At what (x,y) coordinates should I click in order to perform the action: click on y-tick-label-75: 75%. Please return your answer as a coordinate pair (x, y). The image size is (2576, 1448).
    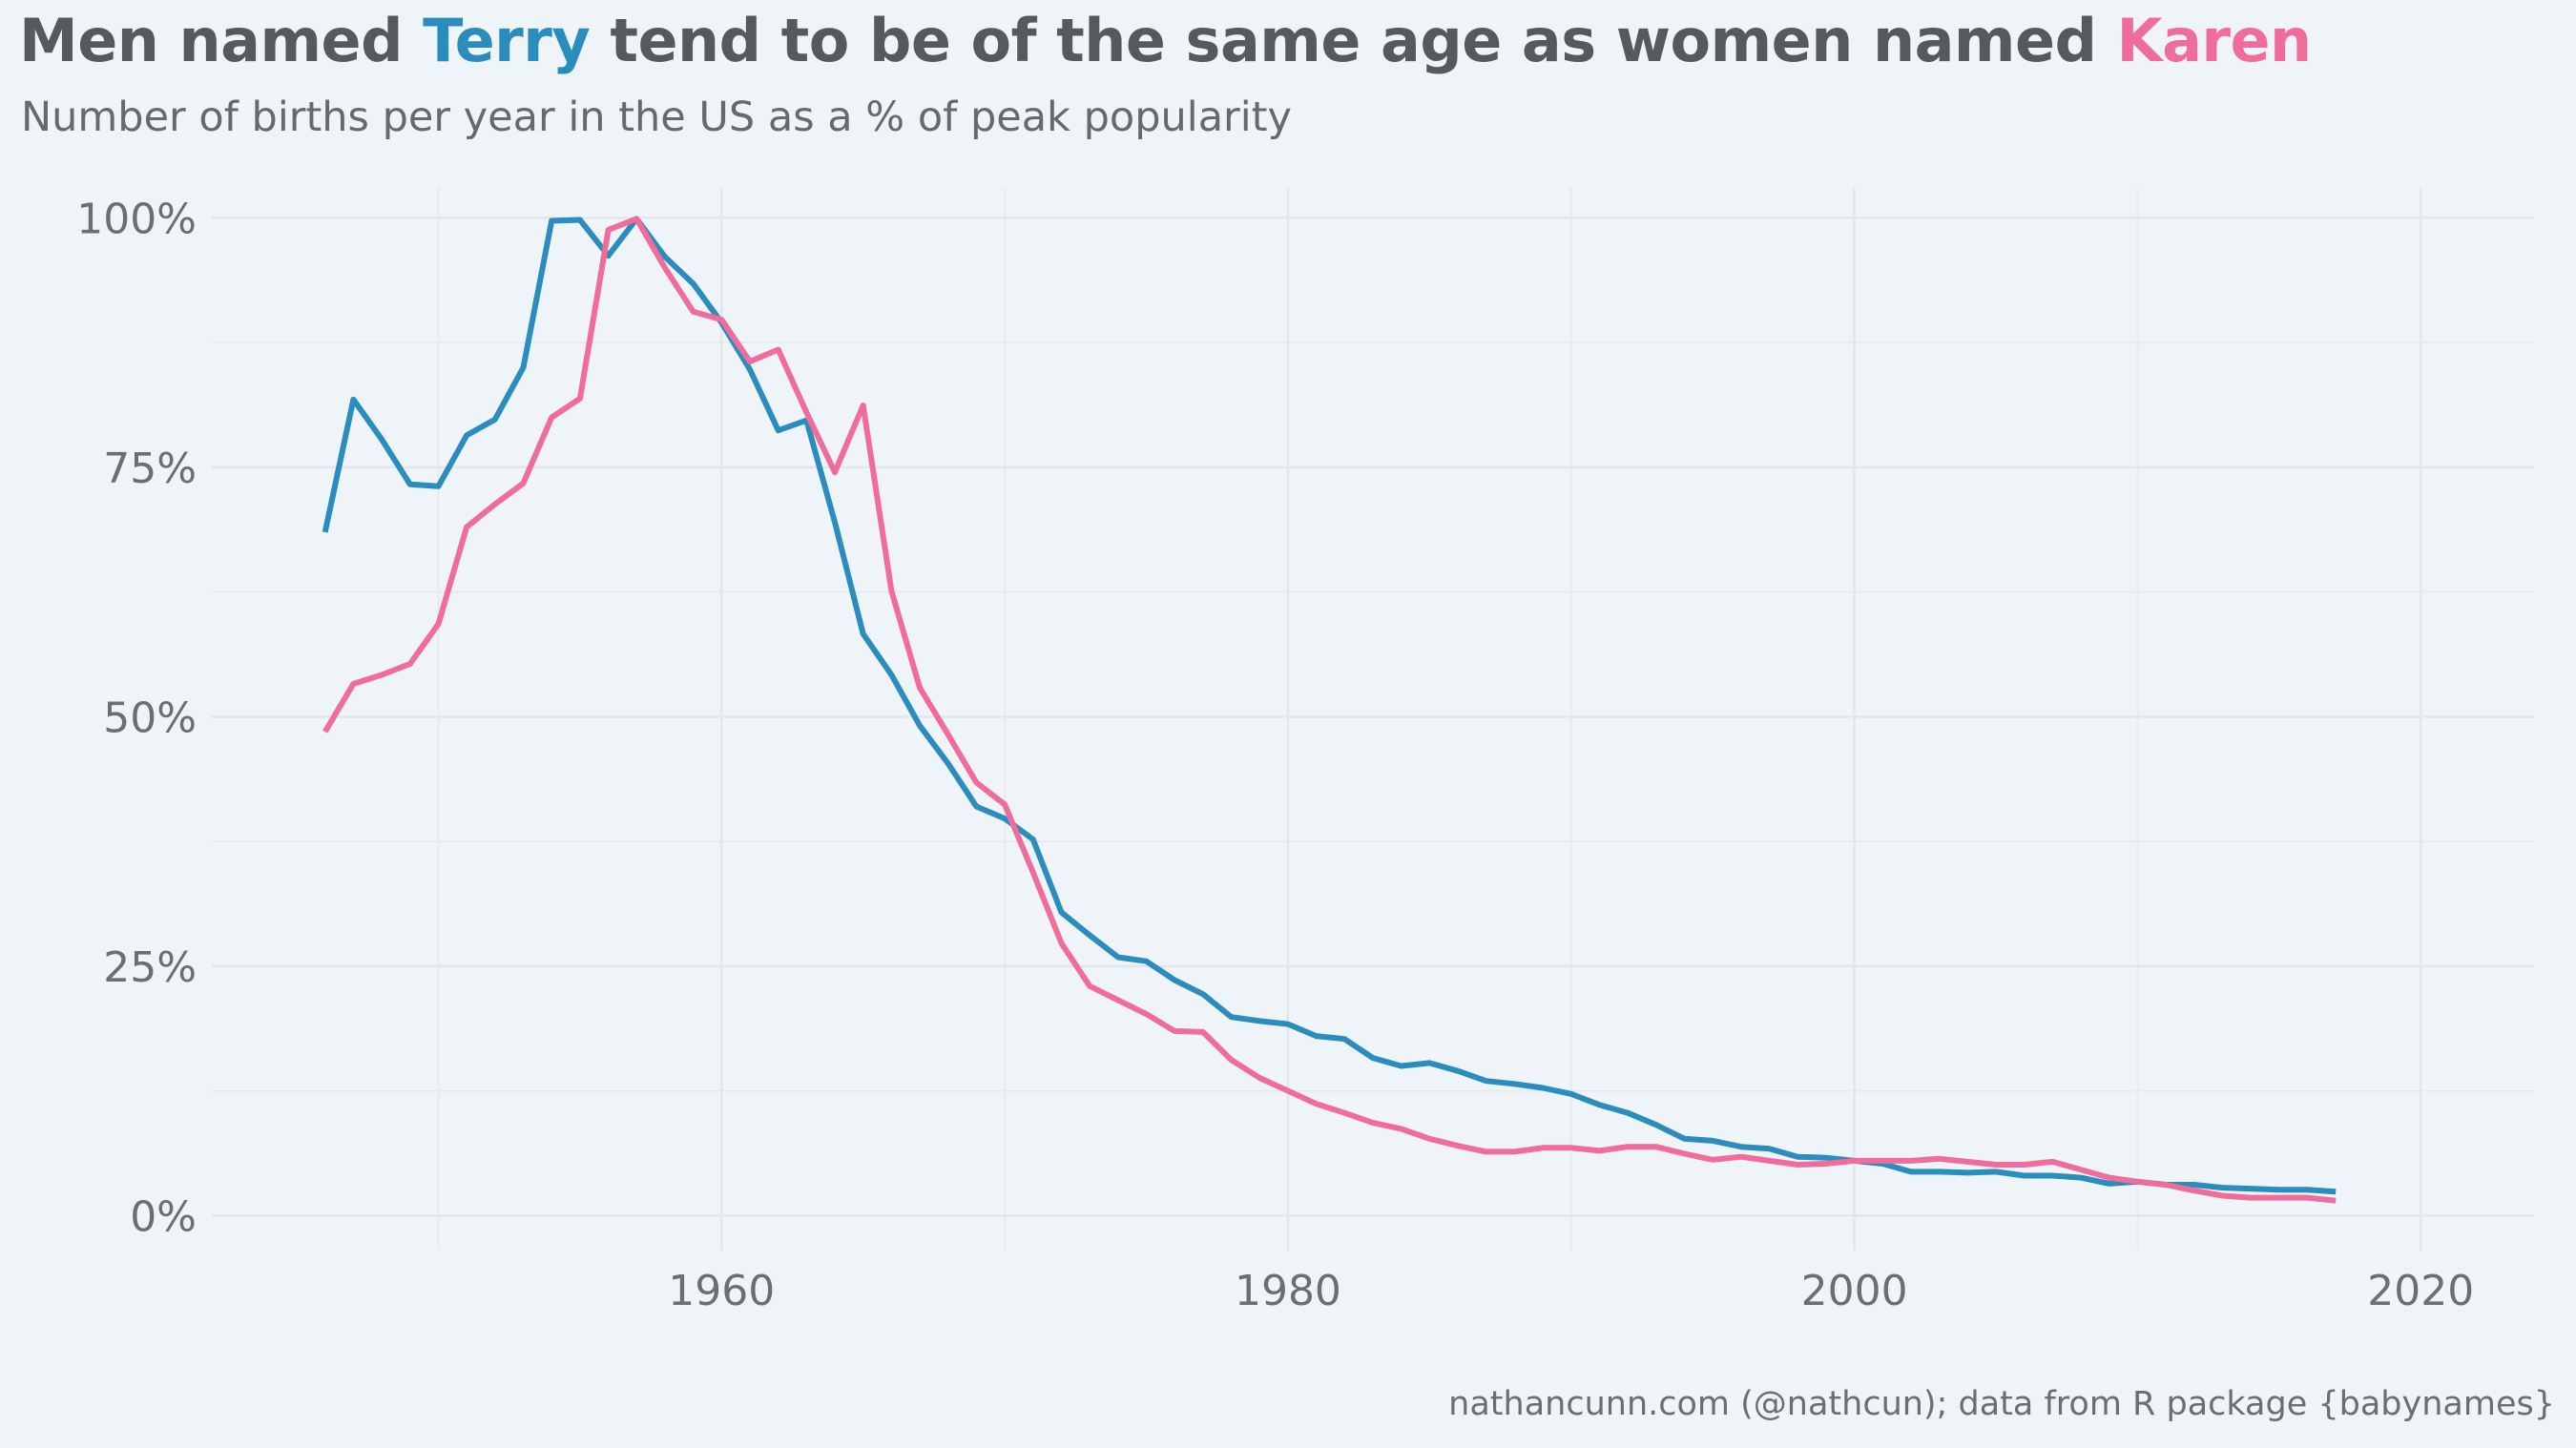
    Looking at the image, I should click on (150, 469).